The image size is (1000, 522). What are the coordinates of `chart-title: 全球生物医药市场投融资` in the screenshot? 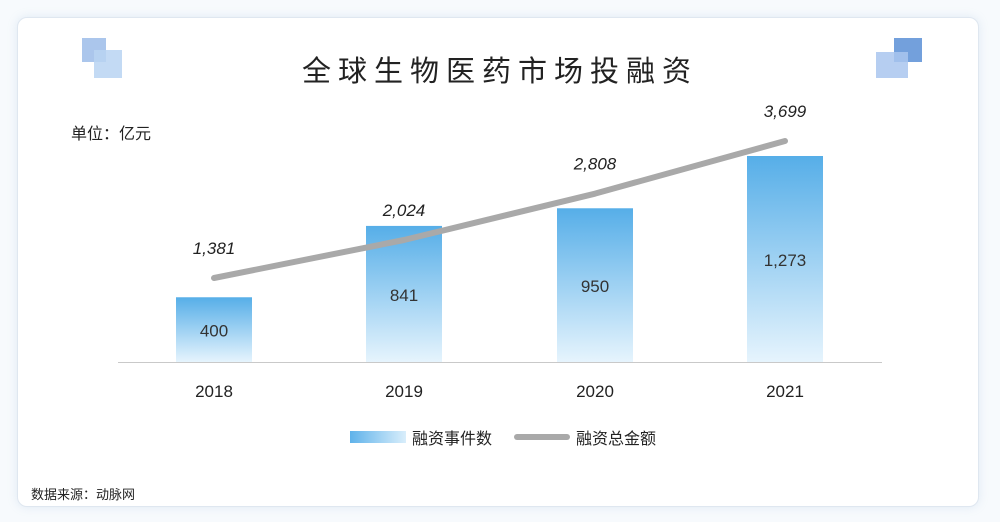 It's located at (499, 71).